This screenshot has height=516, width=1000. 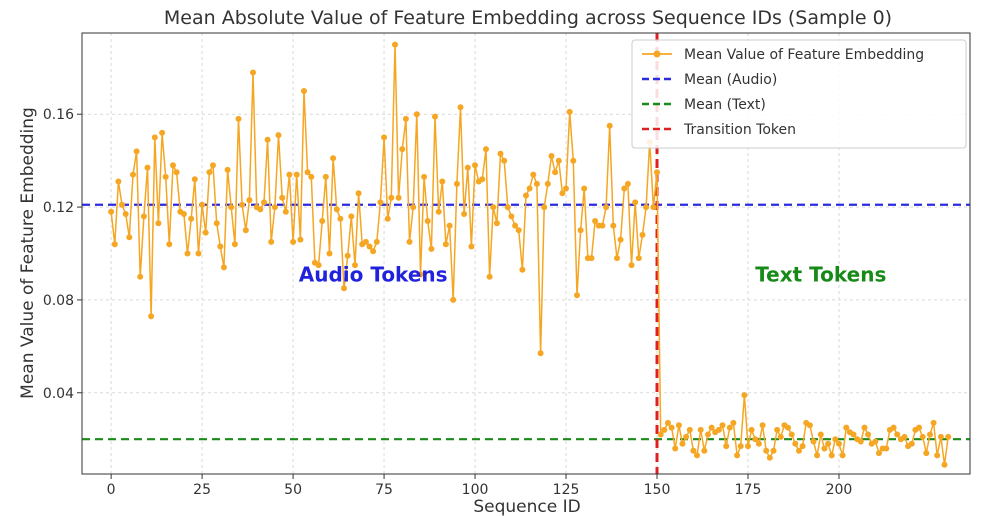 I want to click on annotations: Audio Tokens Text Tokens, so click(x=593, y=274).